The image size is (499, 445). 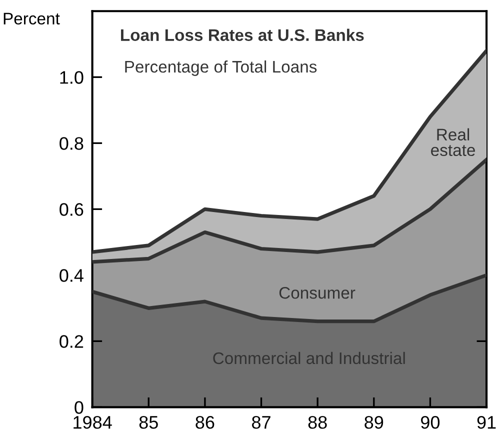 I want to click on y-tick-label: 0.6, so click(x=72, y=209).